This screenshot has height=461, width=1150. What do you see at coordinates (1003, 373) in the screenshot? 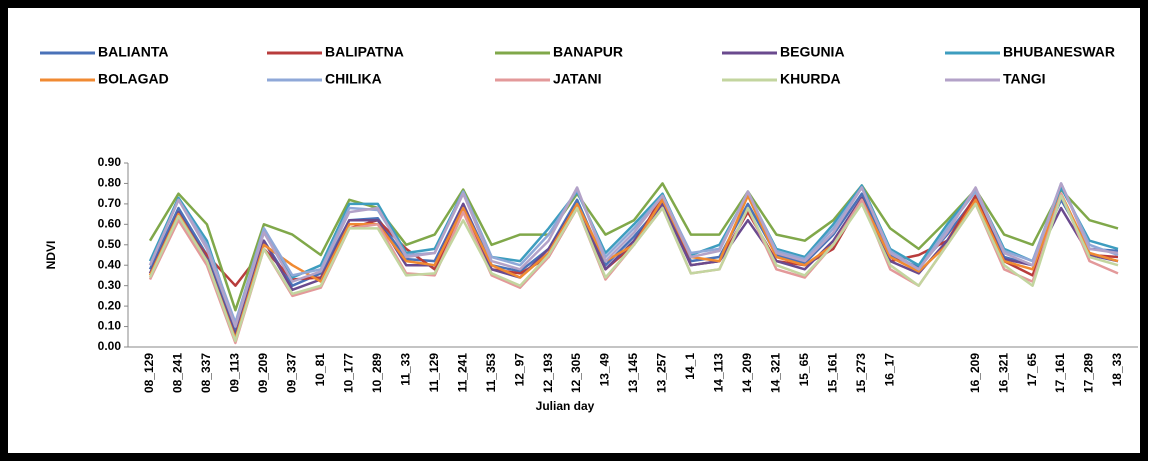
I see `x-tick-label: 16_321` at bounding box center [1003, 373].